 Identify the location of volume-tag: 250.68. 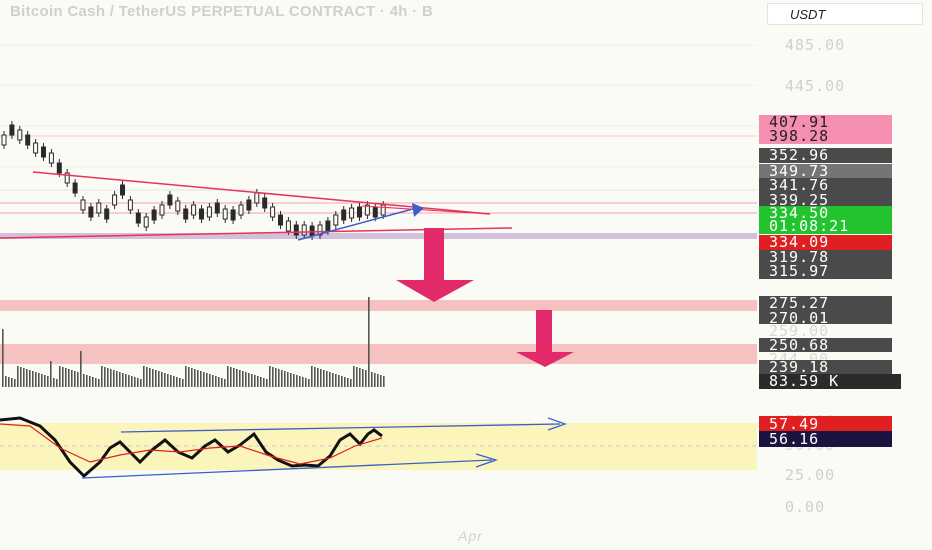
(825, 345).